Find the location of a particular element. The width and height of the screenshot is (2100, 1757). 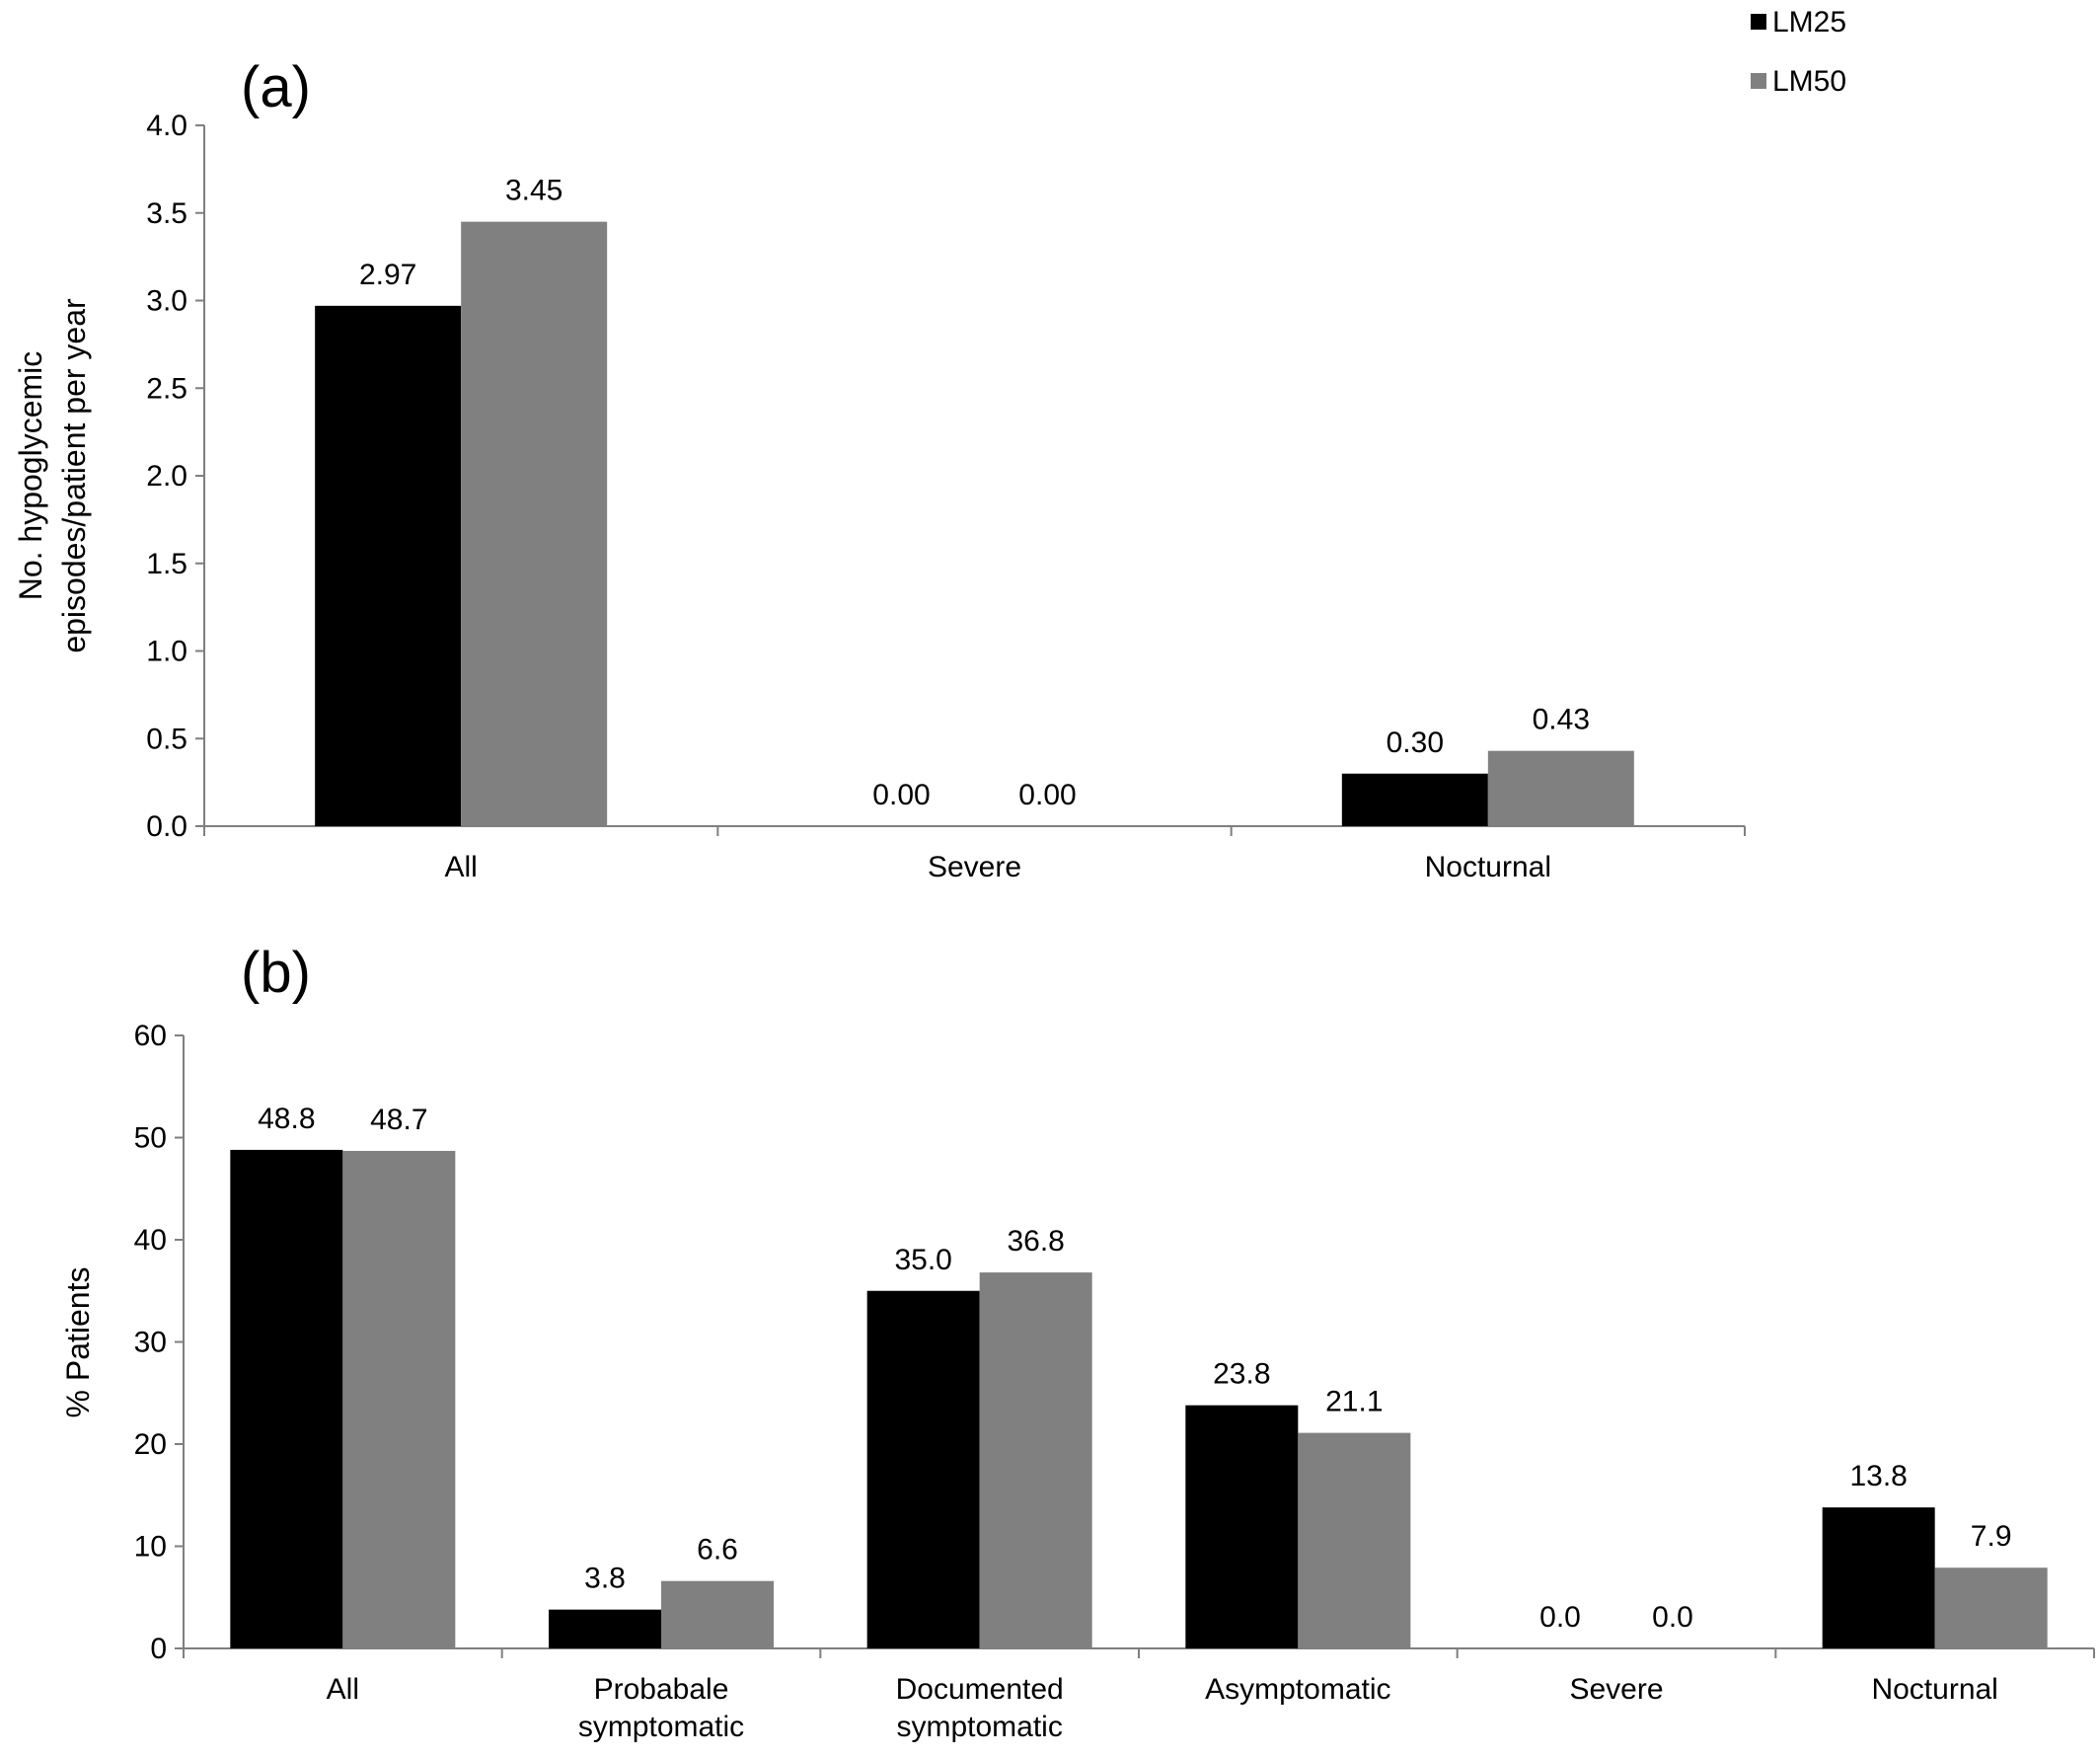

y-axis-title-line2: episodes/patient per year is located at coordinates (74, 475).